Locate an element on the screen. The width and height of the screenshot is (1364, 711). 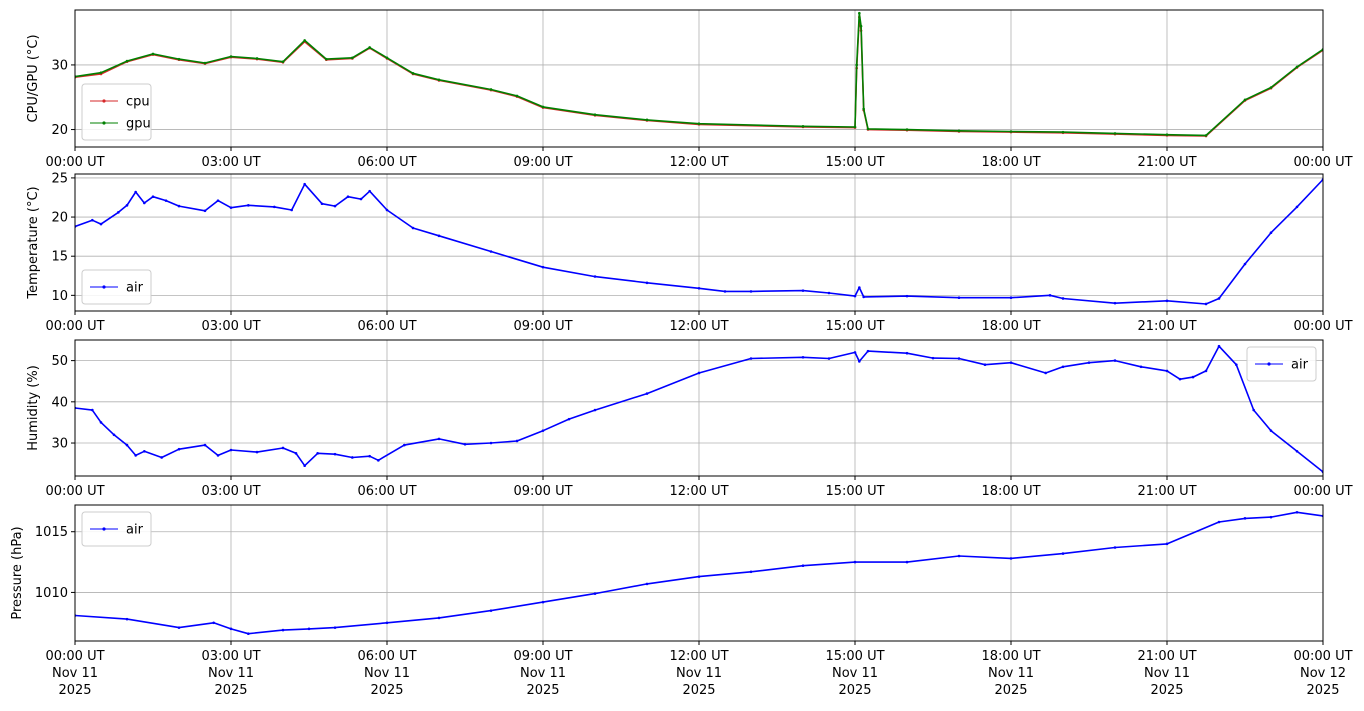
y-tick-label: 20 is located at coordinates (59, 218).